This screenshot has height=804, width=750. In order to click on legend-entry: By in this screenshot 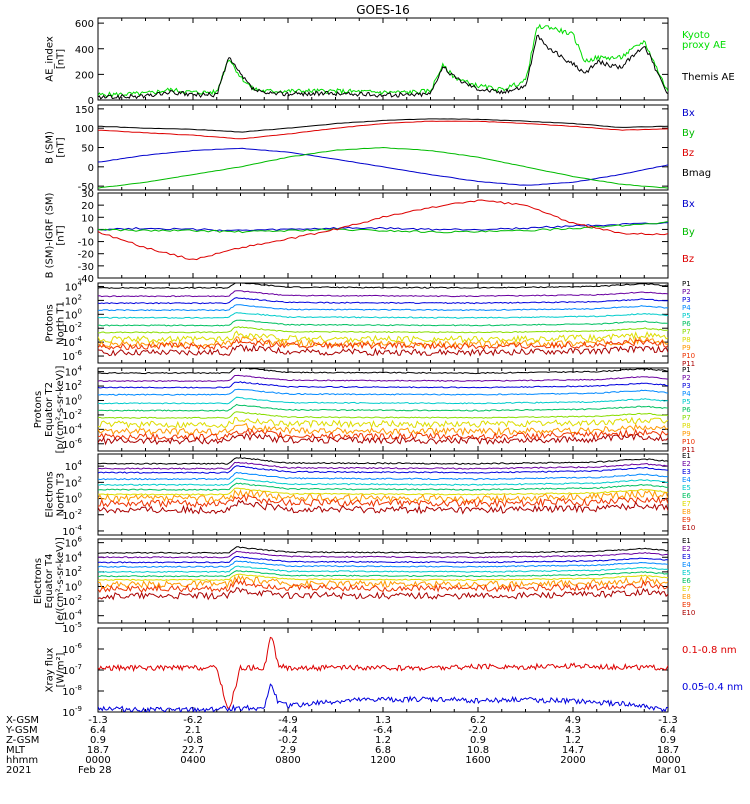, I will do `click(688, 232)`.